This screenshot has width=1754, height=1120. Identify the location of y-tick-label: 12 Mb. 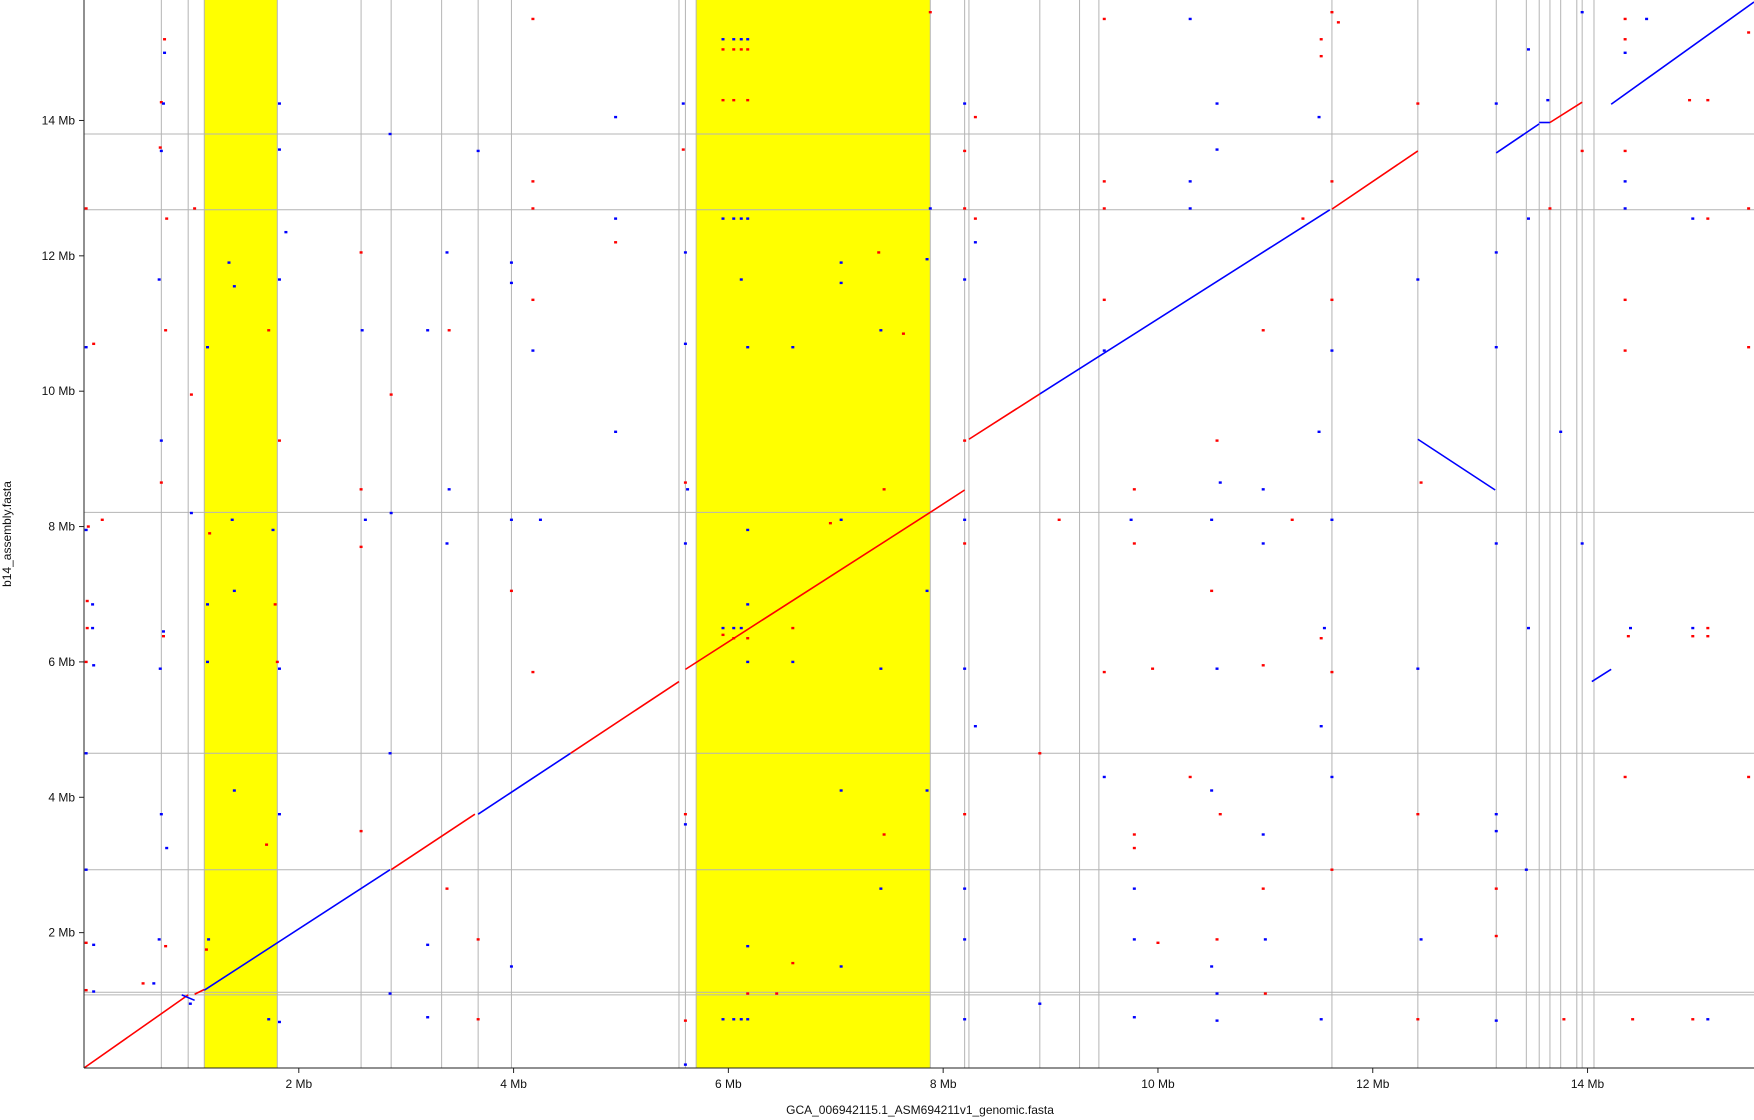
(59, 256).